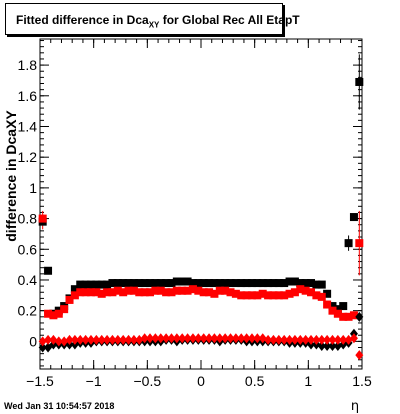 The width and height of the screenshot is (400, 414). Describe the element at coordinates (28, 96) in the screenshot. I see `y-tick-label: 1.6` at that location.